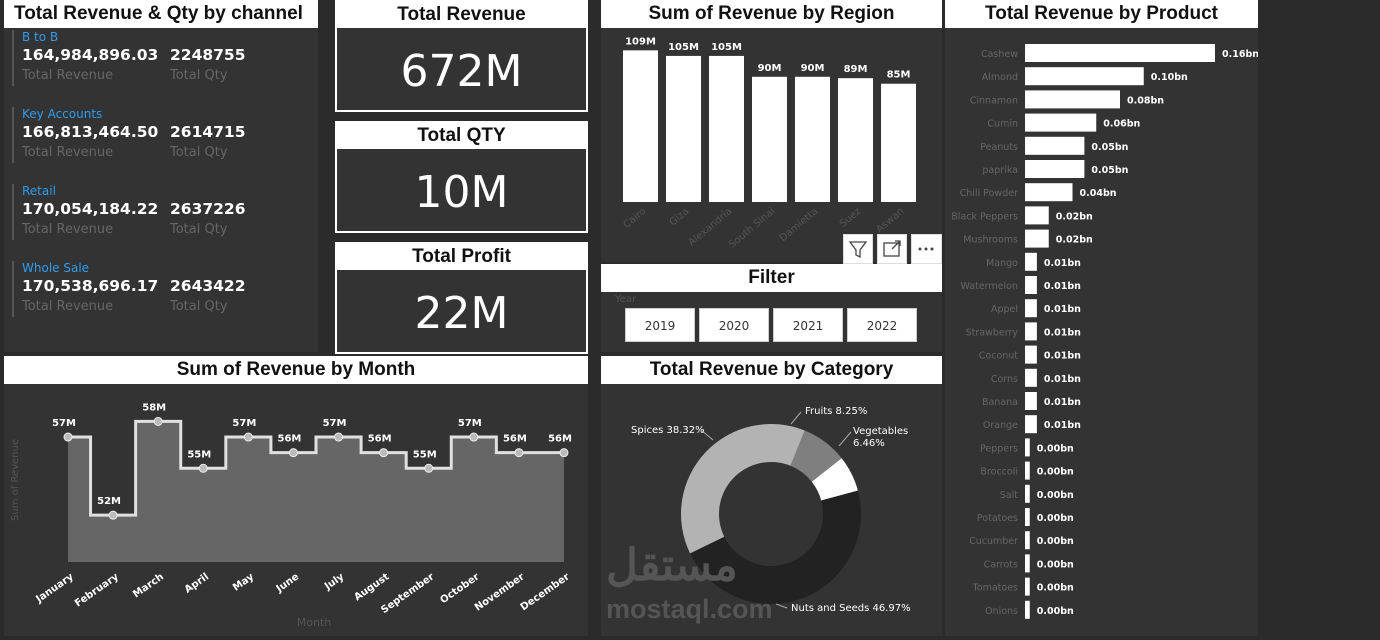 The height and width of the screenshot is (640, 1380). What do you see at coordinates (90, 209) in the screenshot?
I see `channel-revenue: 170,054,184.22` at bounding box center [90, 209].